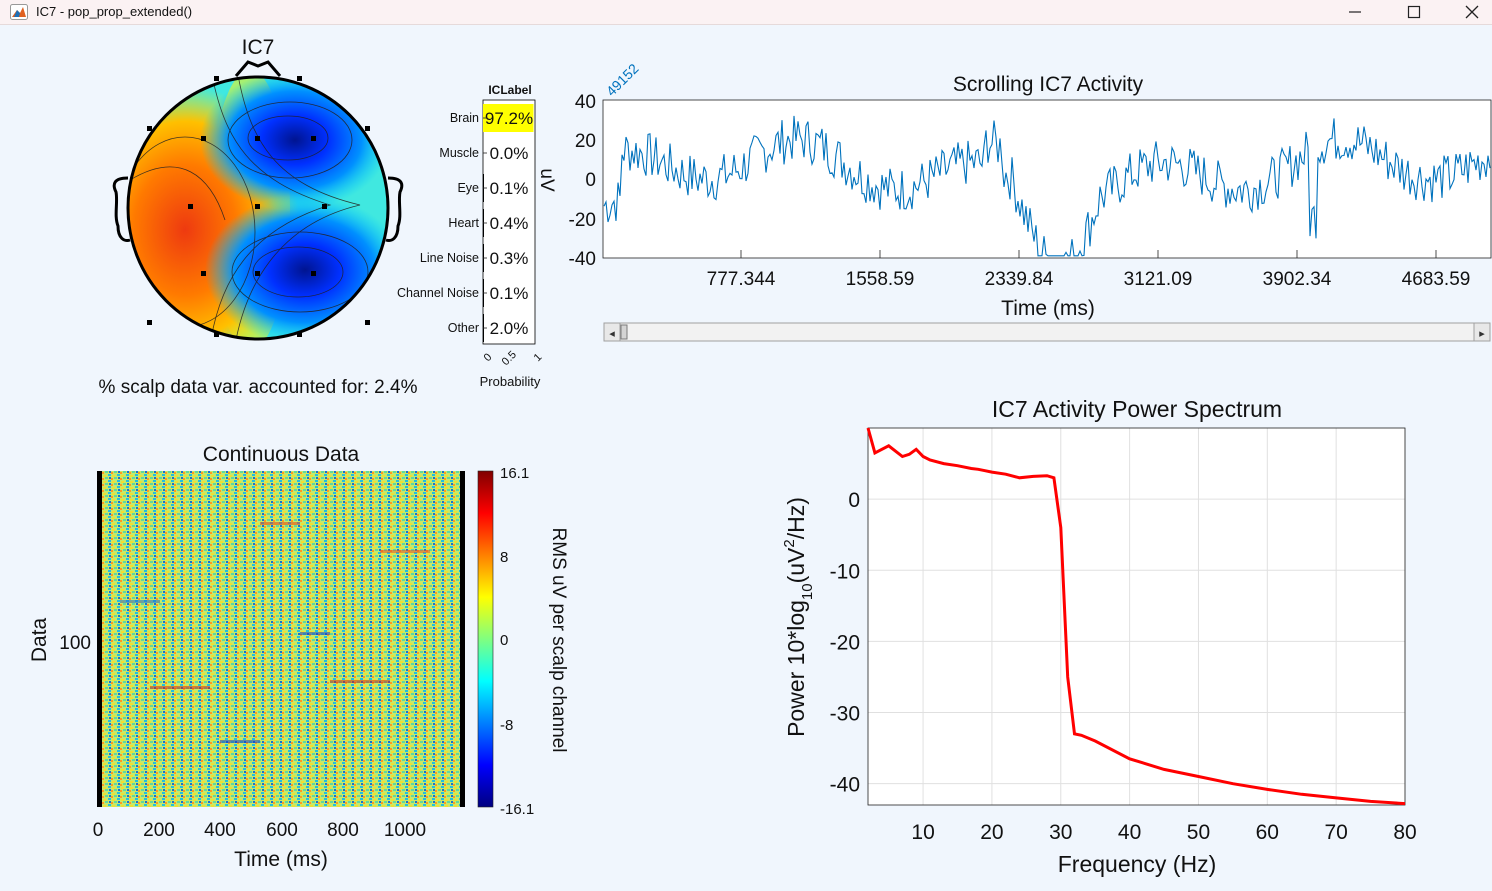 The height and width of the screenshot is (891, 1492). I want to click on scroll-right-button, so click(1482, 332).